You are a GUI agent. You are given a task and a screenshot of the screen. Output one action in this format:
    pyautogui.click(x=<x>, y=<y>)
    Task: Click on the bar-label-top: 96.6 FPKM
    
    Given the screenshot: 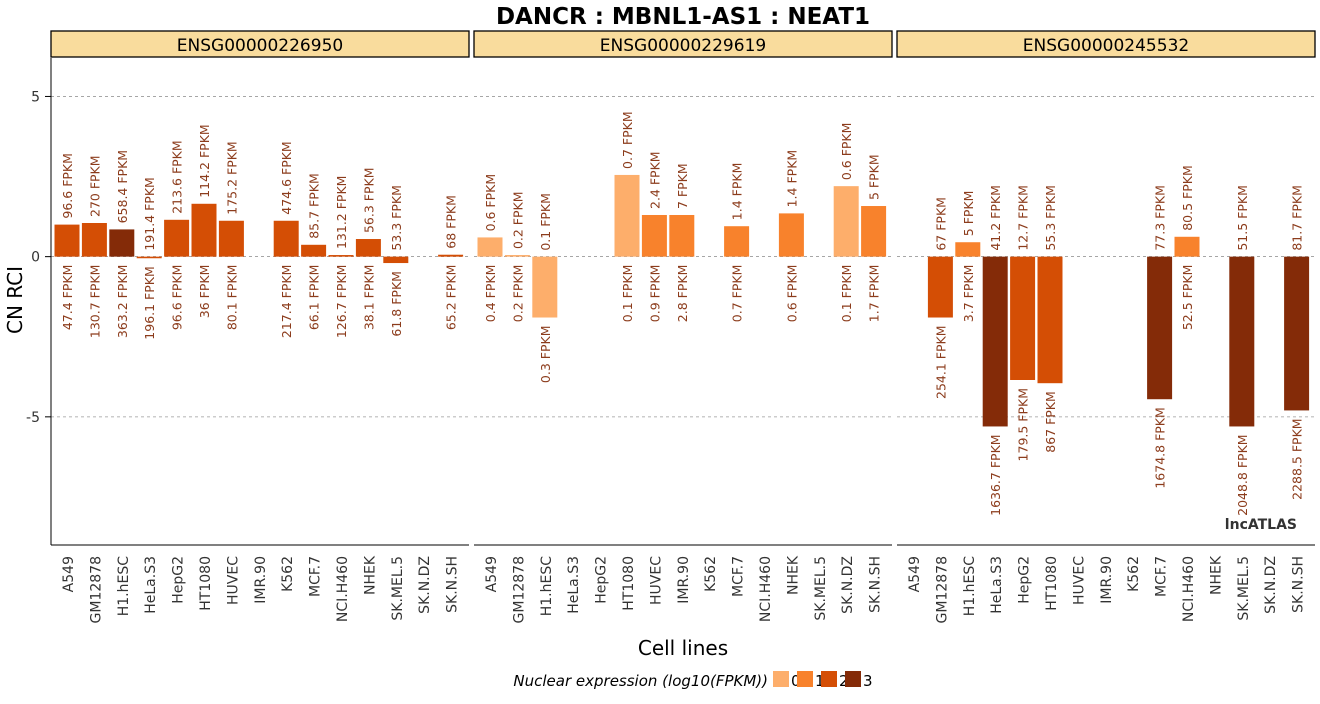 What is the action you would take?
    pyautogui.click(x=67, y=186)
    